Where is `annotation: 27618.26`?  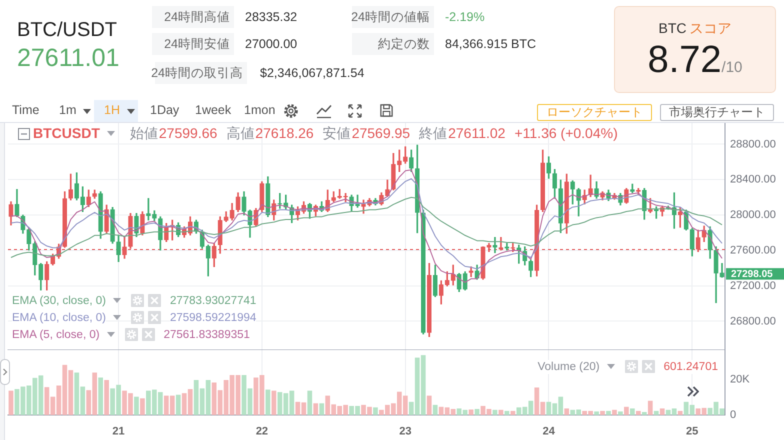 annotation: 27618.26 is located at coordinates (284, 133).